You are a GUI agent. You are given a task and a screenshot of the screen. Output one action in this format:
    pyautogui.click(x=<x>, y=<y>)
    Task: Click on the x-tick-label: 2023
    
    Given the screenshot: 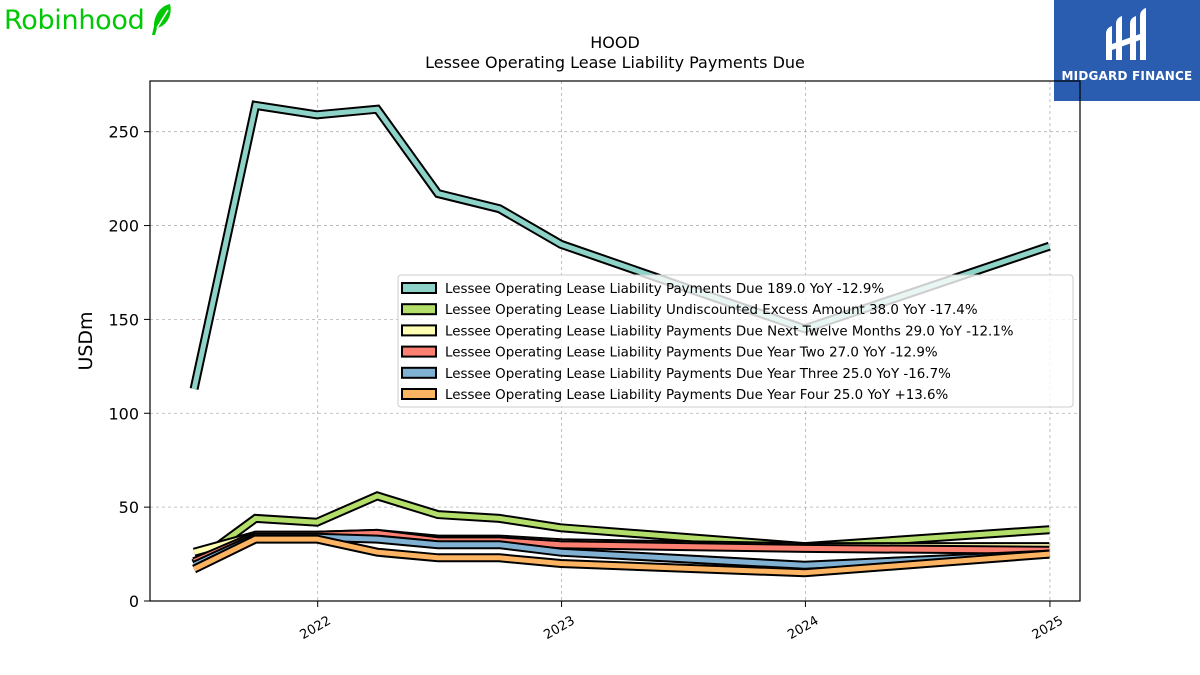 What is the action you would take?
    pyautogui.click(x=559, y=628)
    